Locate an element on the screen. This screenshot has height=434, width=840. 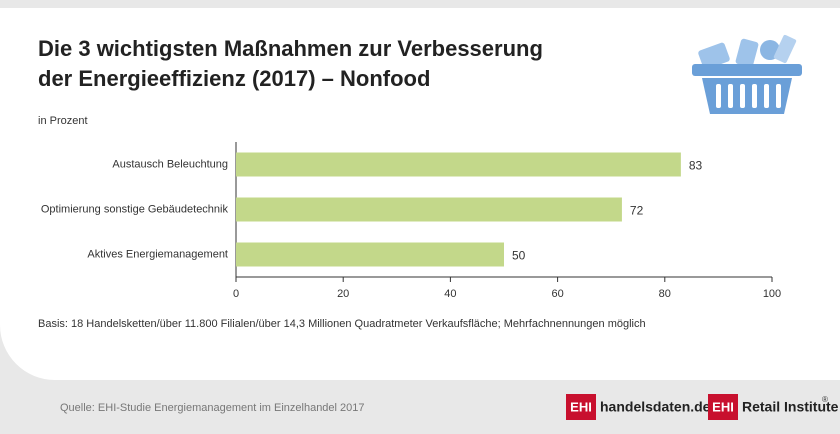
x-tick-label: 100 is located at coordinates (772, 294).